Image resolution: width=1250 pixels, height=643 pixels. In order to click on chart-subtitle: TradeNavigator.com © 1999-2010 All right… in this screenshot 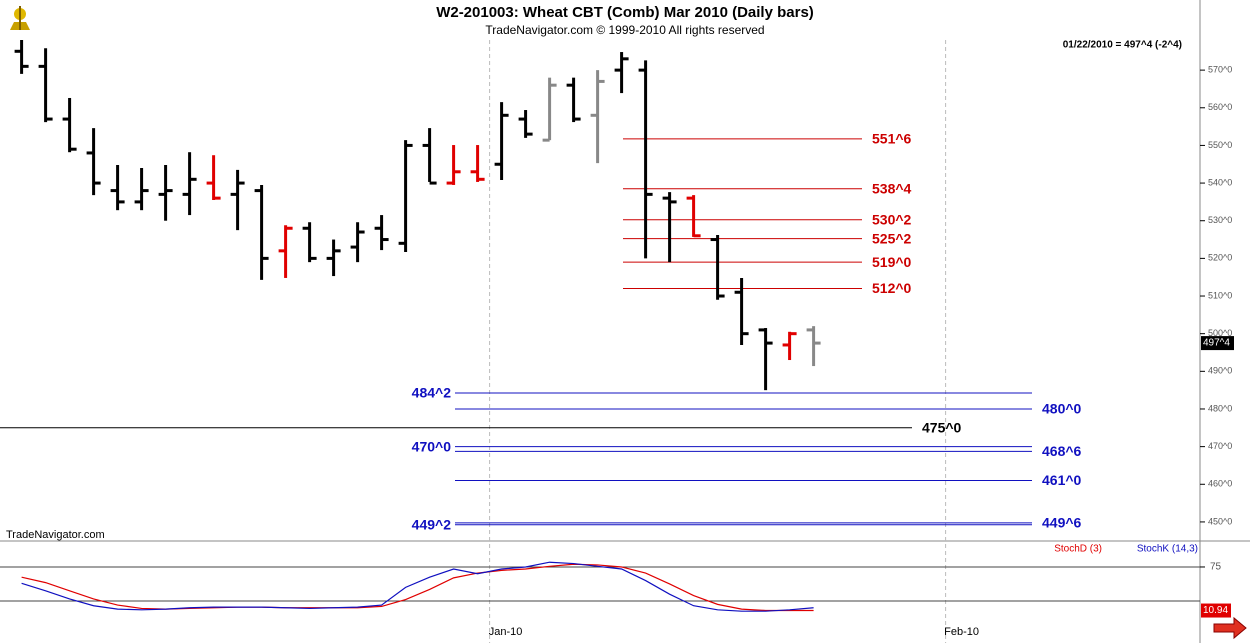, I will do `click(624, 30)`.